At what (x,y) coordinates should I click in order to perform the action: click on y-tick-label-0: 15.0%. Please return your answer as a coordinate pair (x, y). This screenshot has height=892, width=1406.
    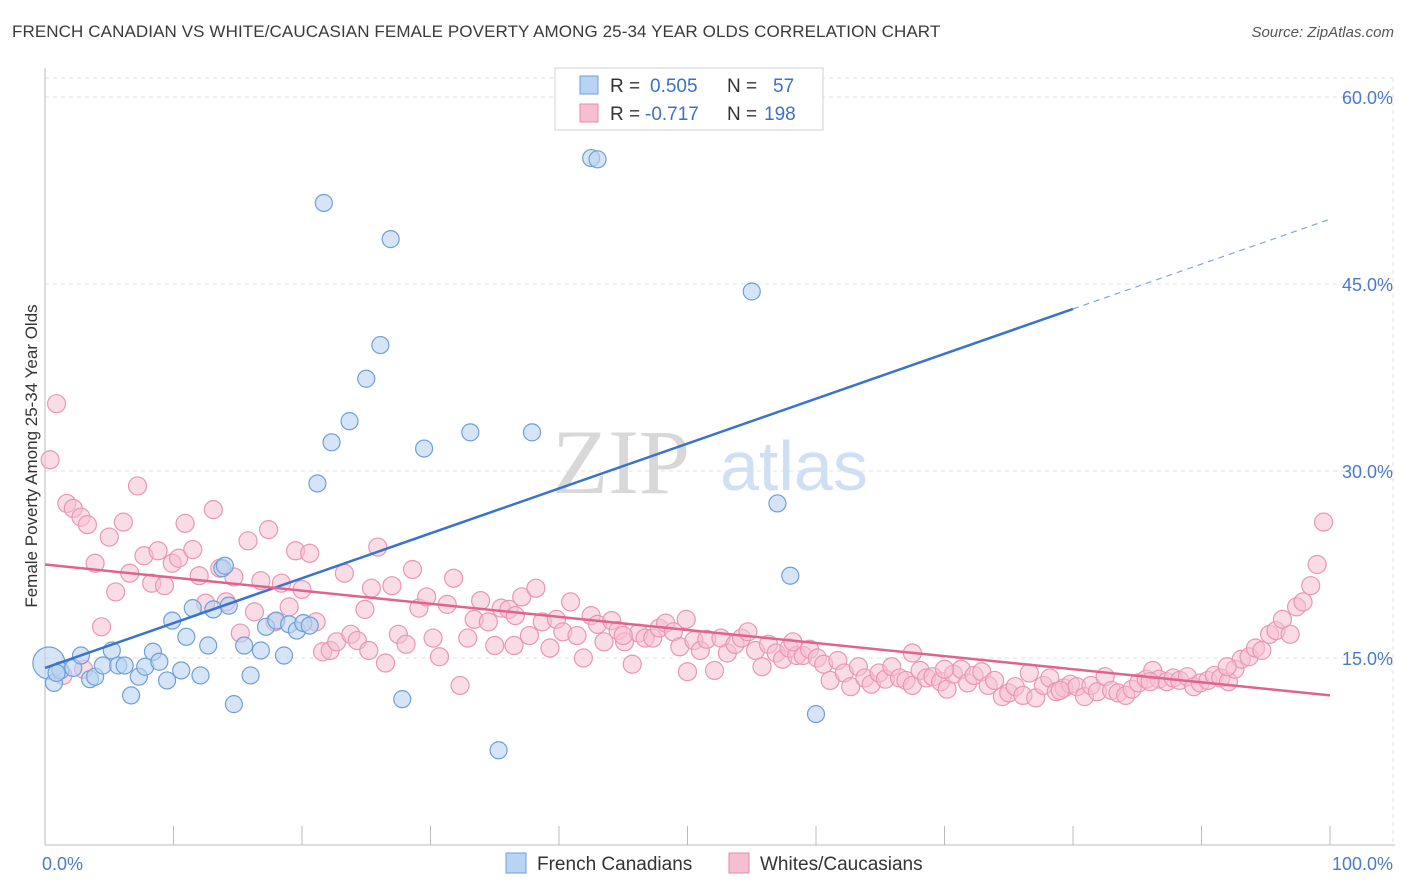
    Looking at the image, I should click on (1367, 659).